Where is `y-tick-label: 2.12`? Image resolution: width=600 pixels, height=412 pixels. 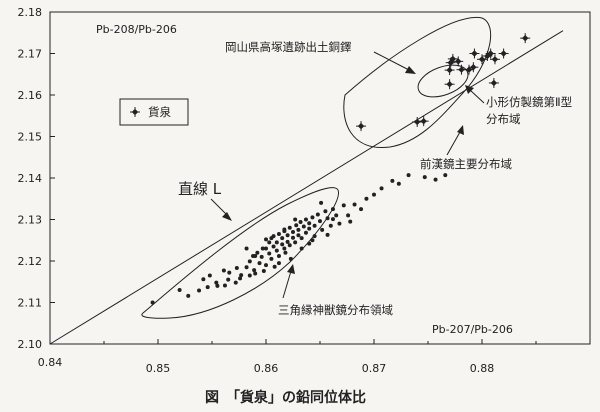
y-tick-label: 2.12 is located at coordinates (30, 261).